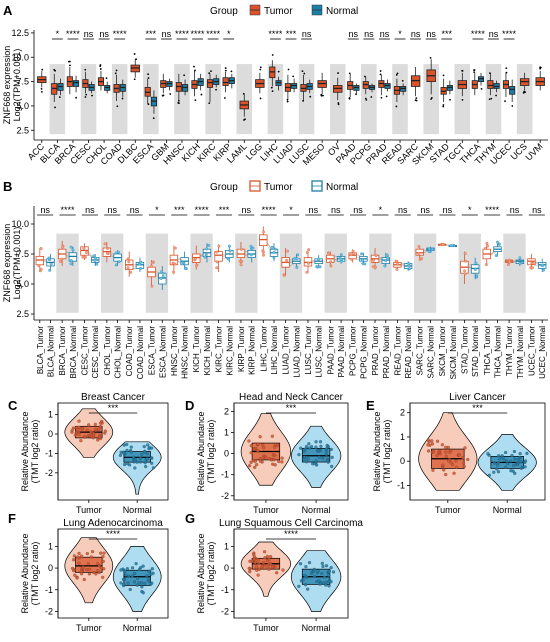  I want to click on a-tumor-UCEC-outlier, so click(506, 68).